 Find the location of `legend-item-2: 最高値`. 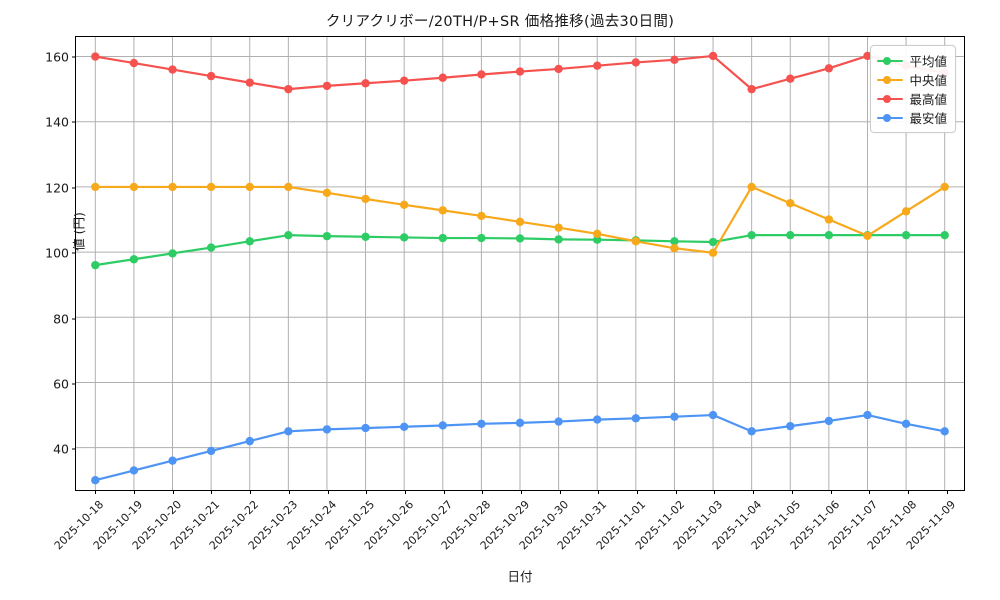

legend-item-2: 最高値 is located at coordinates (912, 98).